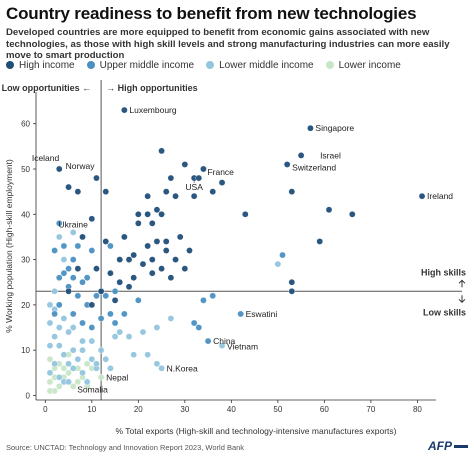  I want to click on logo-bar, so click(461, 446).